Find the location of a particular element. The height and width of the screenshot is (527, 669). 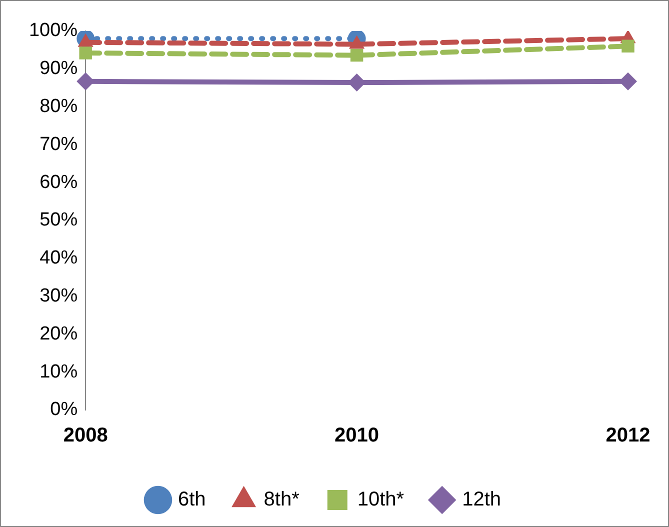

y-tick-label: 0% is located at coordinates (64, 409).